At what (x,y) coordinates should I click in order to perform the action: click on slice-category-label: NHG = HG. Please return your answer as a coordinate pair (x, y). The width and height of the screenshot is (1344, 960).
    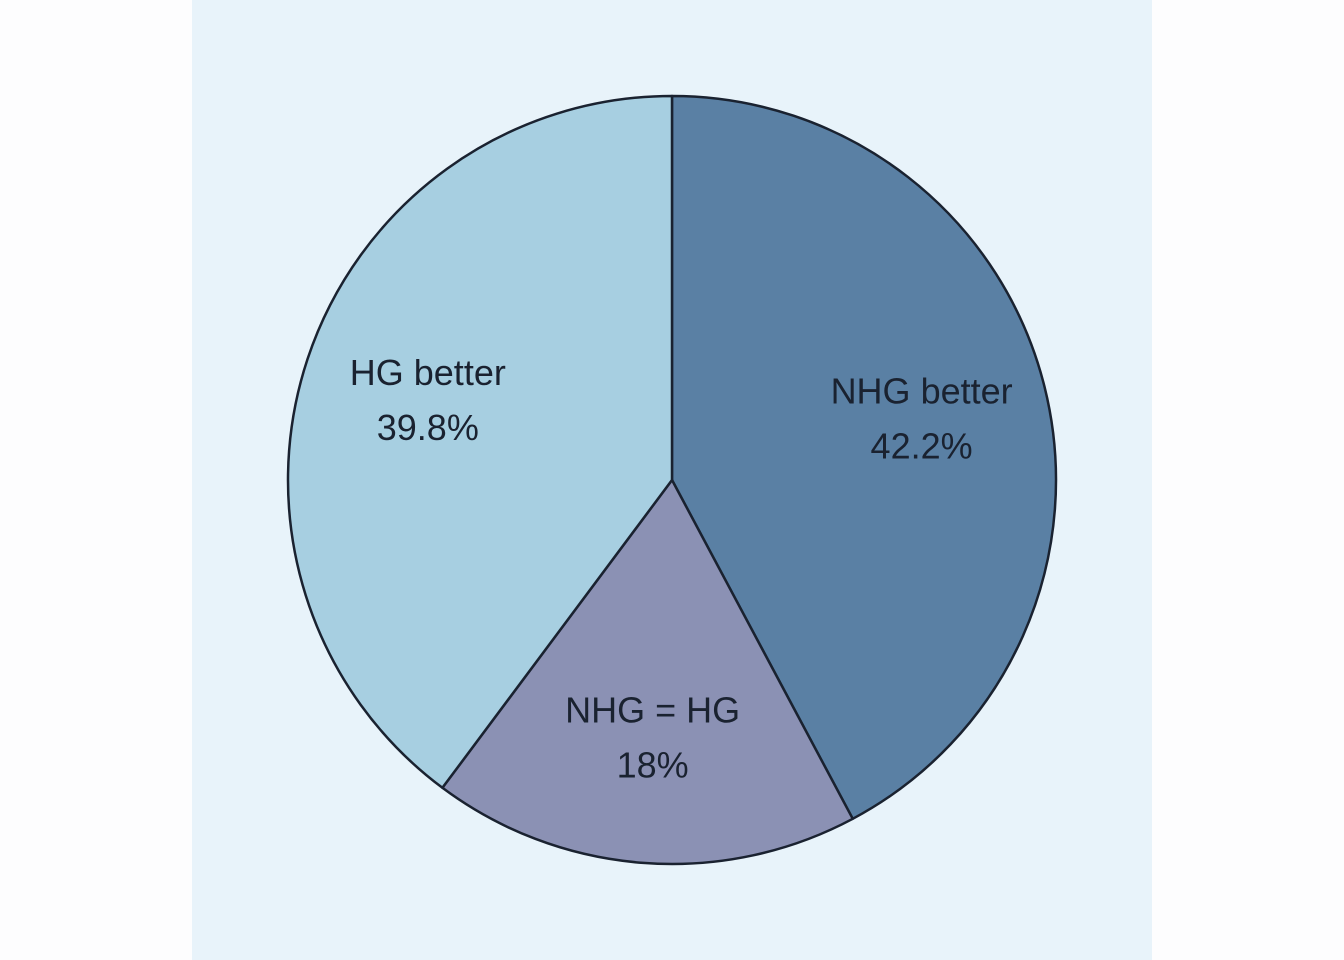
    Looking at the image, I should click on (652, 710).